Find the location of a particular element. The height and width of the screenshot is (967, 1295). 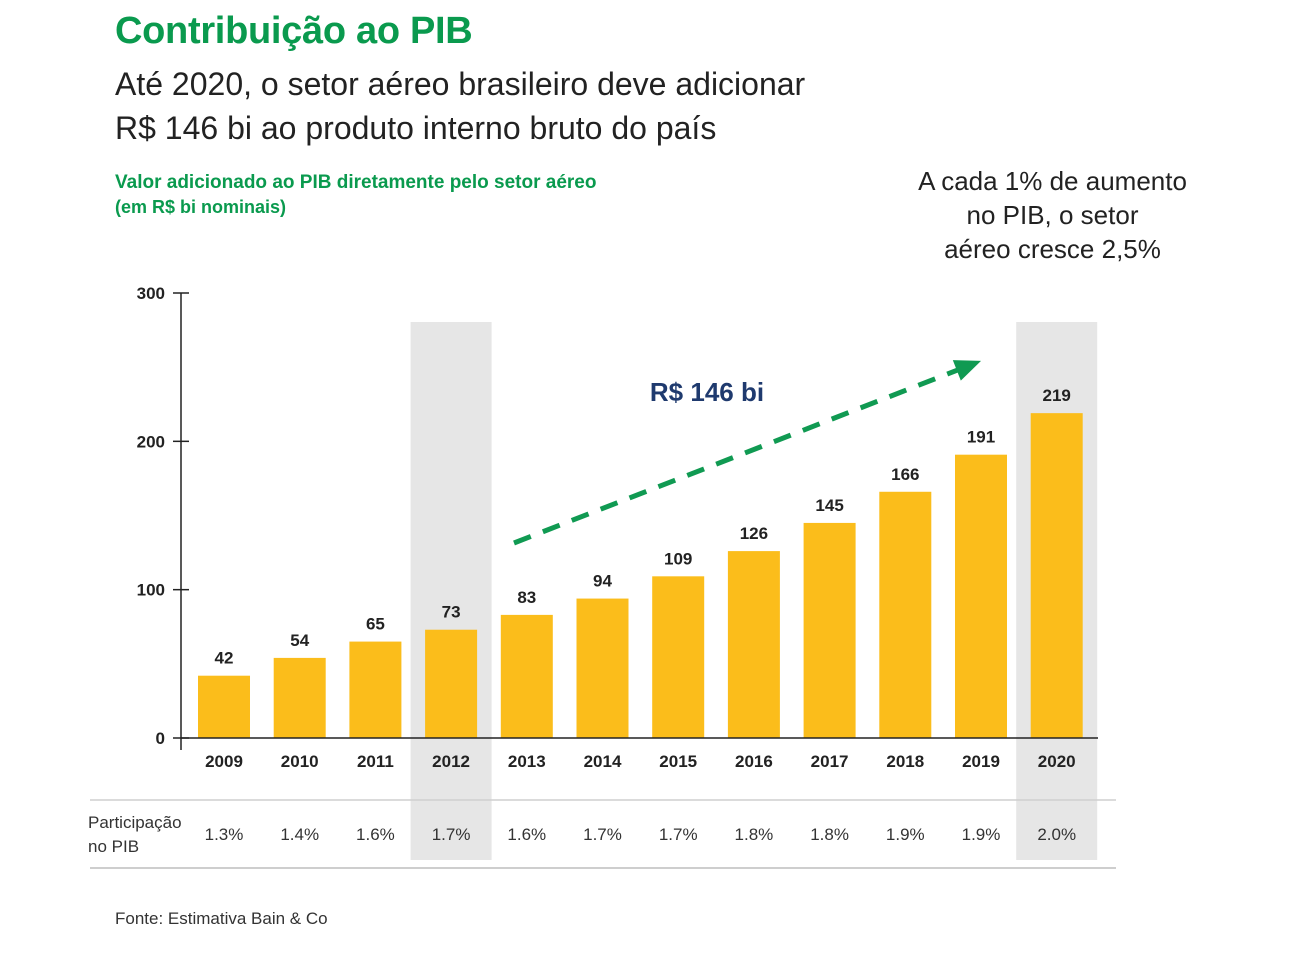

bar-2010 is located at coordinates (299, 697).